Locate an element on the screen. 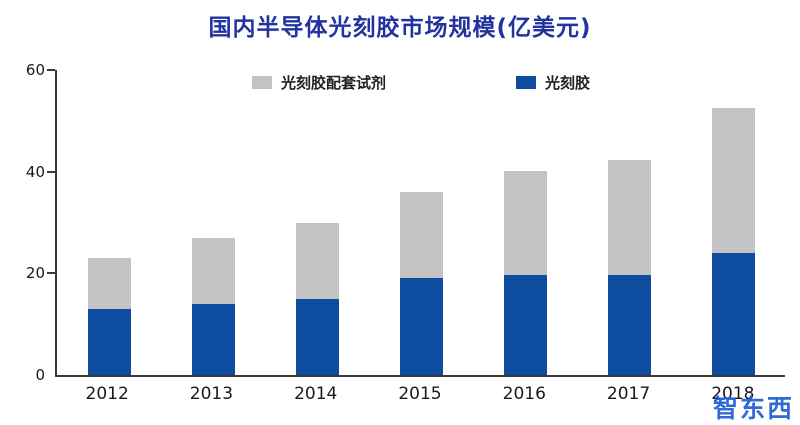 This screenshot has height=425, width=800. legend: 光刻胶配套试剂 光刻胶 is located at coordinates (421, 81).